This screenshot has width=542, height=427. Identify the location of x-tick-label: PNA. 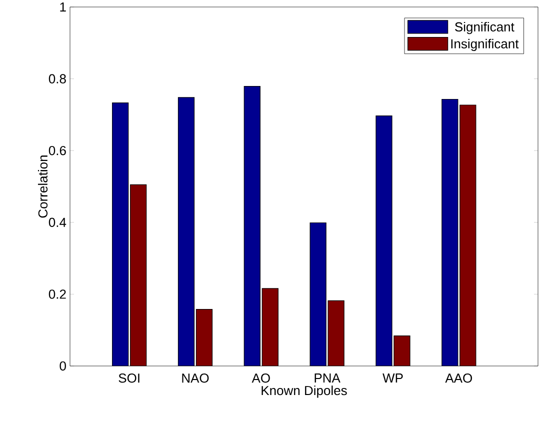
(327, 378).